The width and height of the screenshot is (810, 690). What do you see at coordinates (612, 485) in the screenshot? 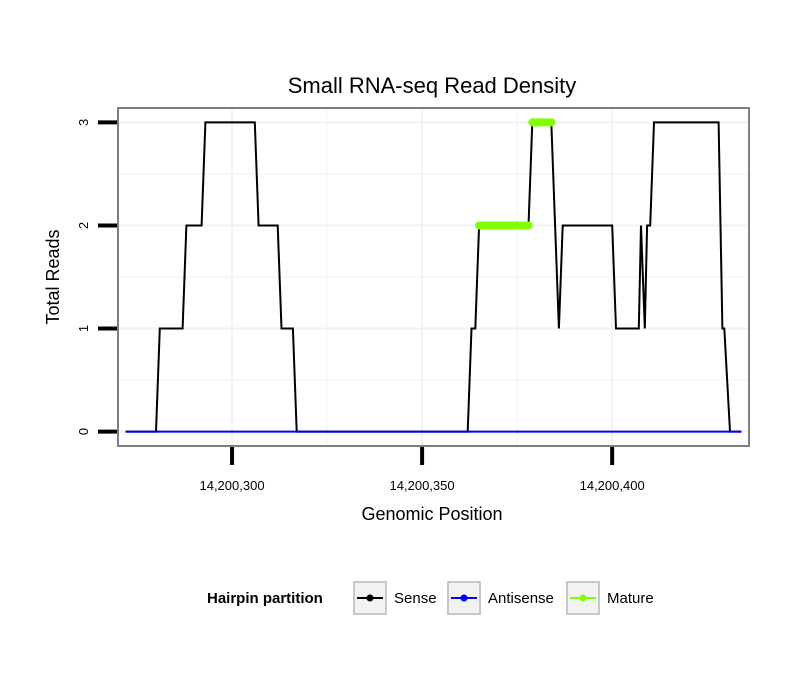
I see `x-tick-label: 14,200,400` at bounding box center [612, 485].